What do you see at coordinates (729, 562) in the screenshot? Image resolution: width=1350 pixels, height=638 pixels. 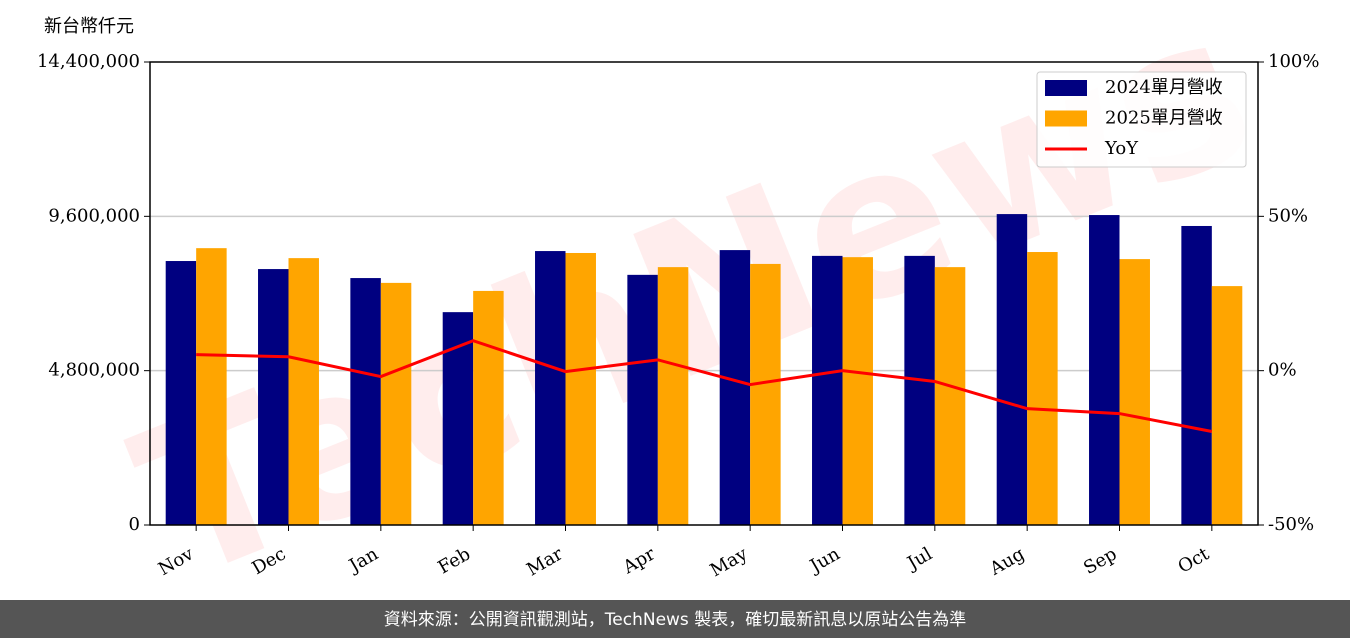 I see `x-tick-label: May` at bounding box center [729, 562].